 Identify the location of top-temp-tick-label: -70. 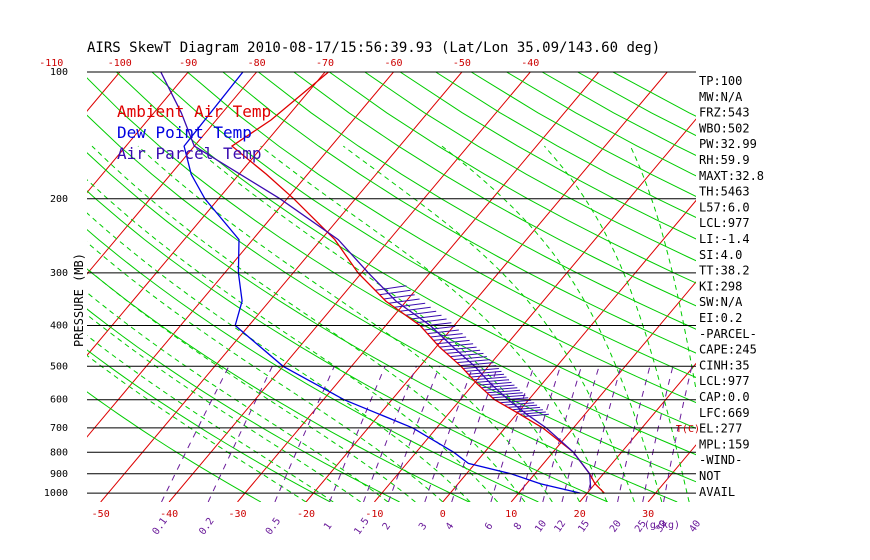
(325, 63).